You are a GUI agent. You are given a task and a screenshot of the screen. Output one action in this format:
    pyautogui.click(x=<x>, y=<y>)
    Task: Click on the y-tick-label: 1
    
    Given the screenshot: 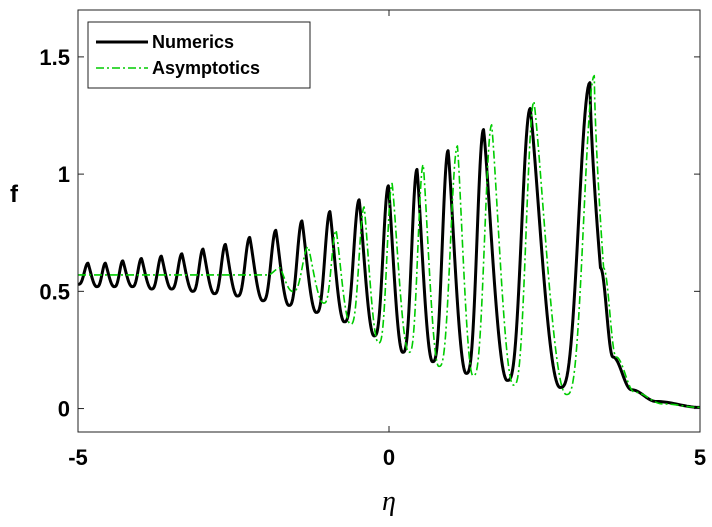 What is the action you would take?
    pyautogui.click(x=64, y=174)
    